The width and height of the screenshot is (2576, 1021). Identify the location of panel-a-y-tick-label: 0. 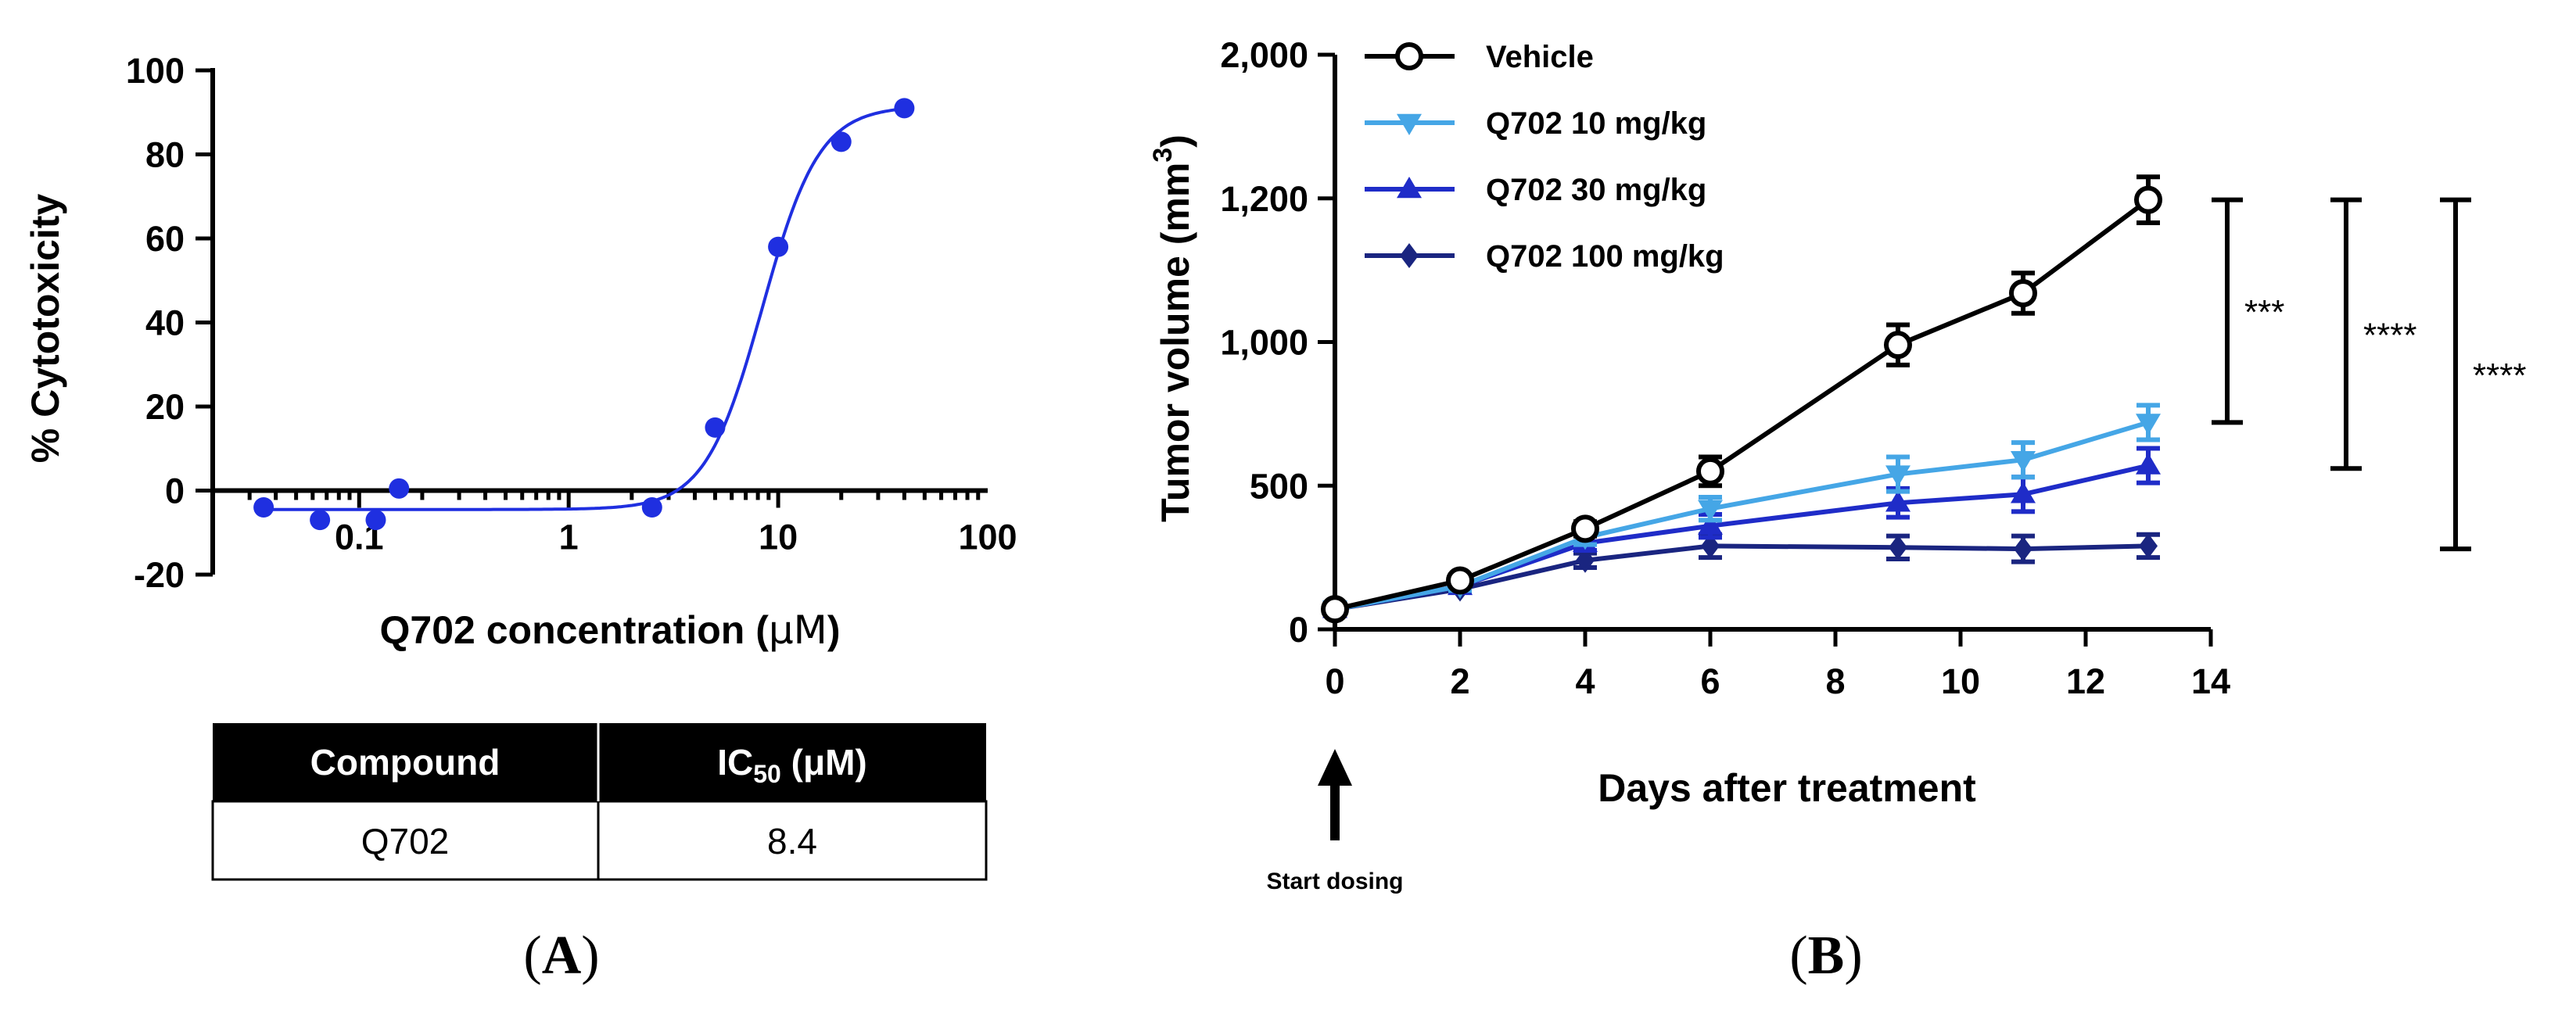
(175, 491).